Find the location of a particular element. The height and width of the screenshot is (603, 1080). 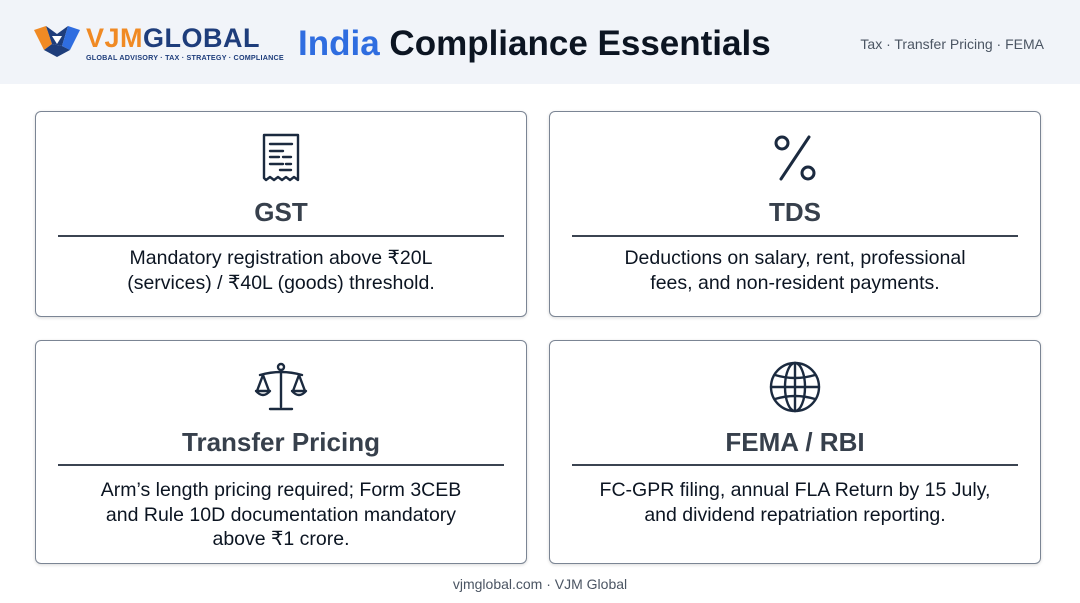

percent-icon is located at coordinates (795, 158).